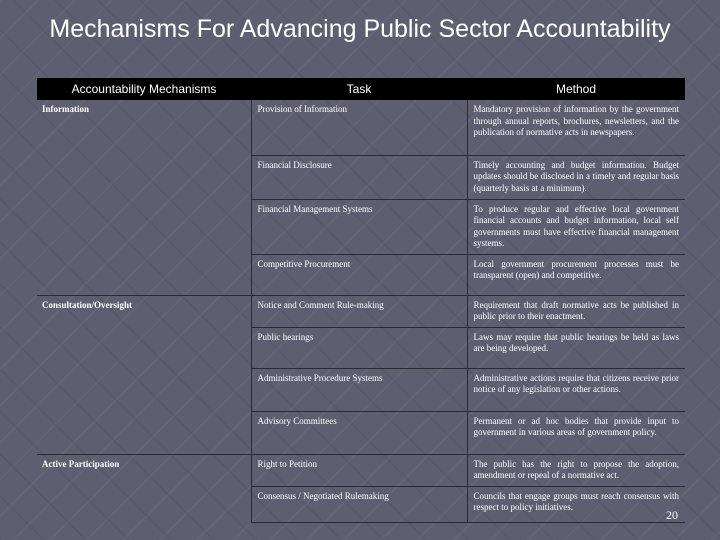 Image resolution: width=720 pixels, height=540 pixels. I want to click on task-cell: Financial Disclosure, so click(358, 177).